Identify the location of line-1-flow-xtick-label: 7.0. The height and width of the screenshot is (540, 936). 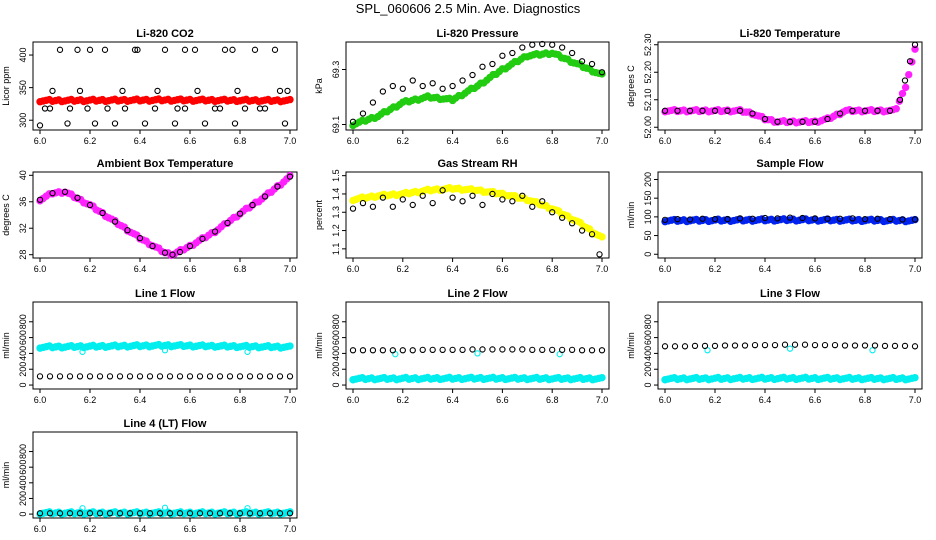
(290, 400).